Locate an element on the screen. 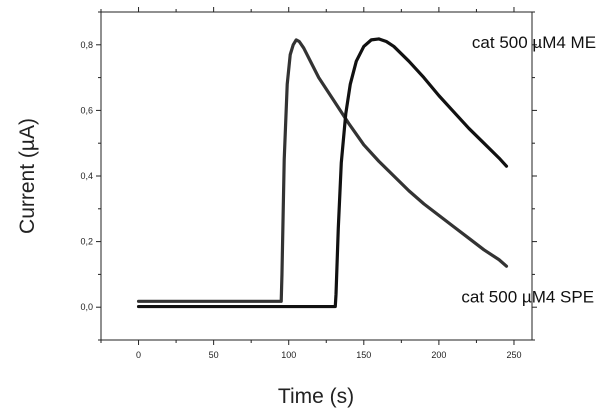 The height and width of the screenshot is (413, 596). y-tick-label: 0,6 is located at coordinates (86, 110).